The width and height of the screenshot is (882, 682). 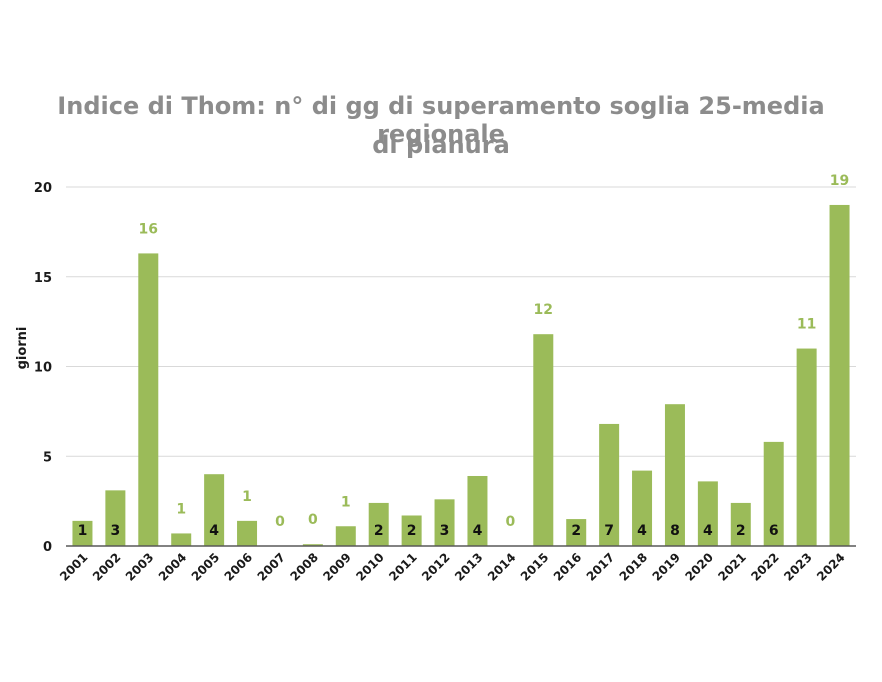 I want to click on data-label: 6, so click(x=774, y=531).